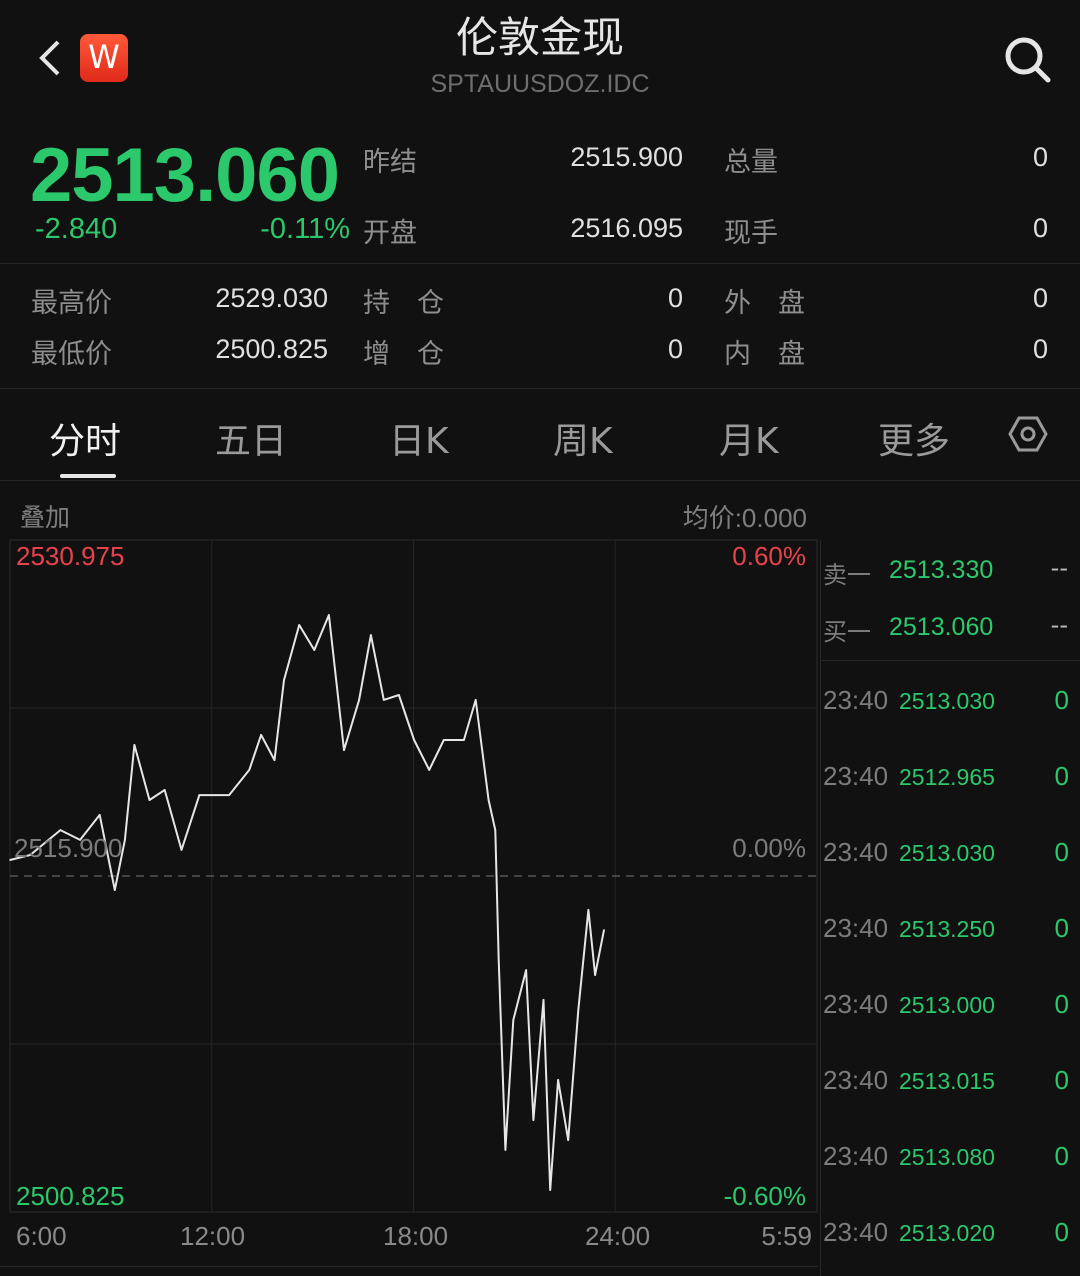  What do you see at coordinates (41, 1236) in the screenshot?
I see `x-tick-label: 6:00` at bounding box center [41, 1236].